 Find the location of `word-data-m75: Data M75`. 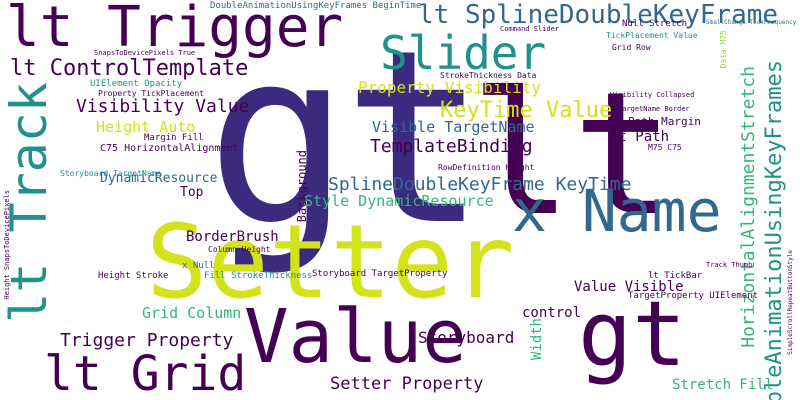

word-data-m75: Data M75 is located at coordinates (723, 49).